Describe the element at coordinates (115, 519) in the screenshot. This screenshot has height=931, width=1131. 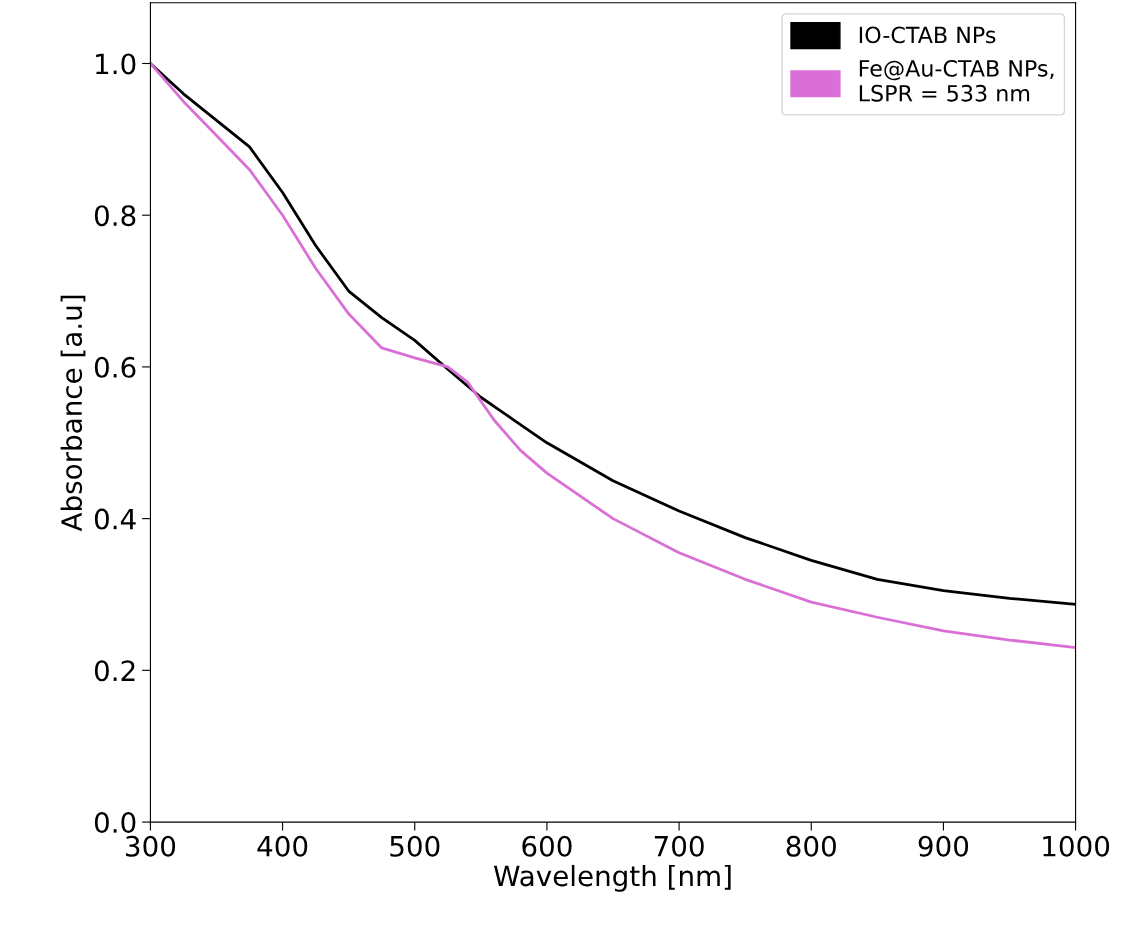
I see `y-tick-label: 0.4` at that location.